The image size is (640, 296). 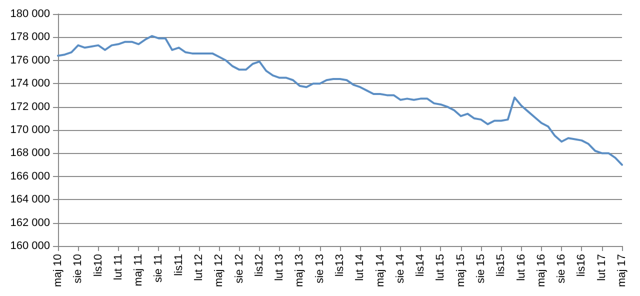 What do you see at coordinates (219, 271) in the screenshot?
I see `x-tick-label: maj 12` at bounding box center [219, 271].